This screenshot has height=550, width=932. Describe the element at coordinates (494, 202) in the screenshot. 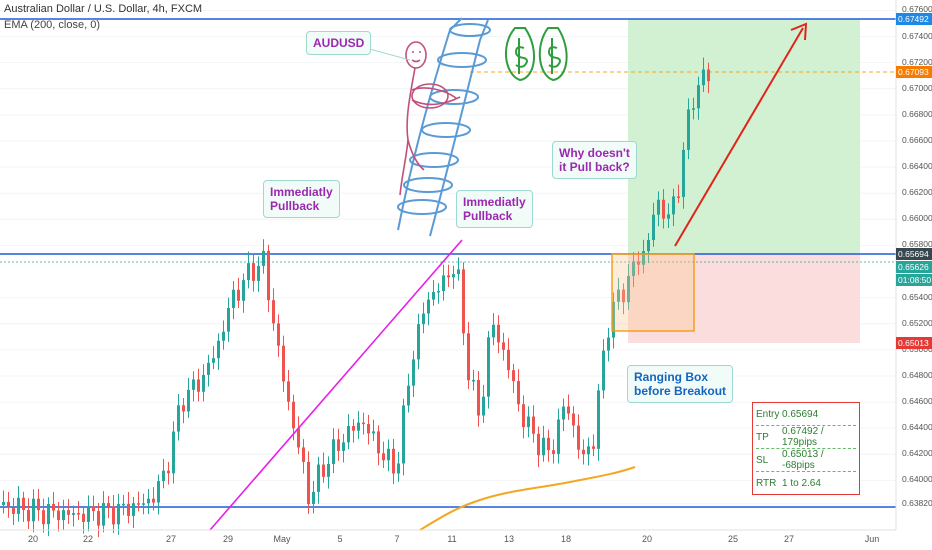

I see `callout-pullback-2-line1: Immediatly` at that location.